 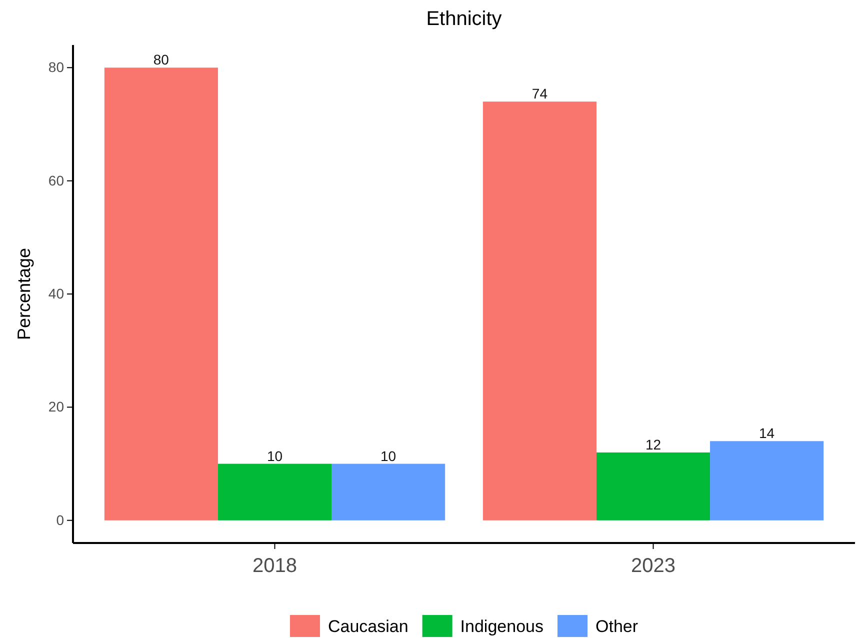 I want to click on y-tick-label: 80, so click(x=56, y=67).